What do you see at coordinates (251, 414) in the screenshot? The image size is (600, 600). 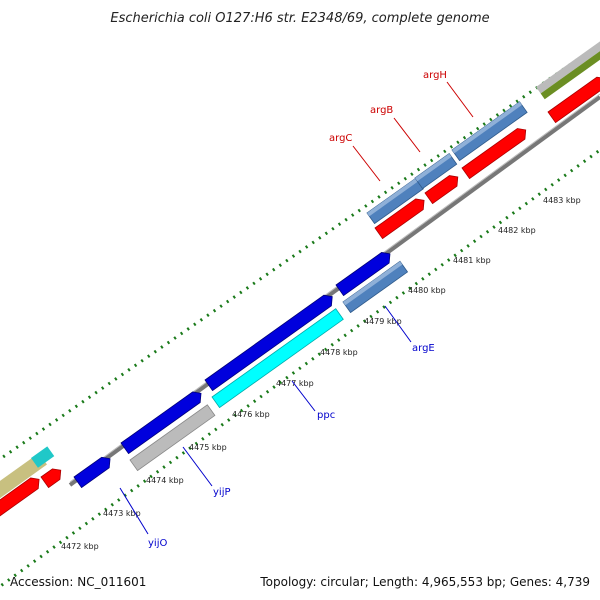 I see `tick-label: 4476 kbp` at bounding box center [251, 414].